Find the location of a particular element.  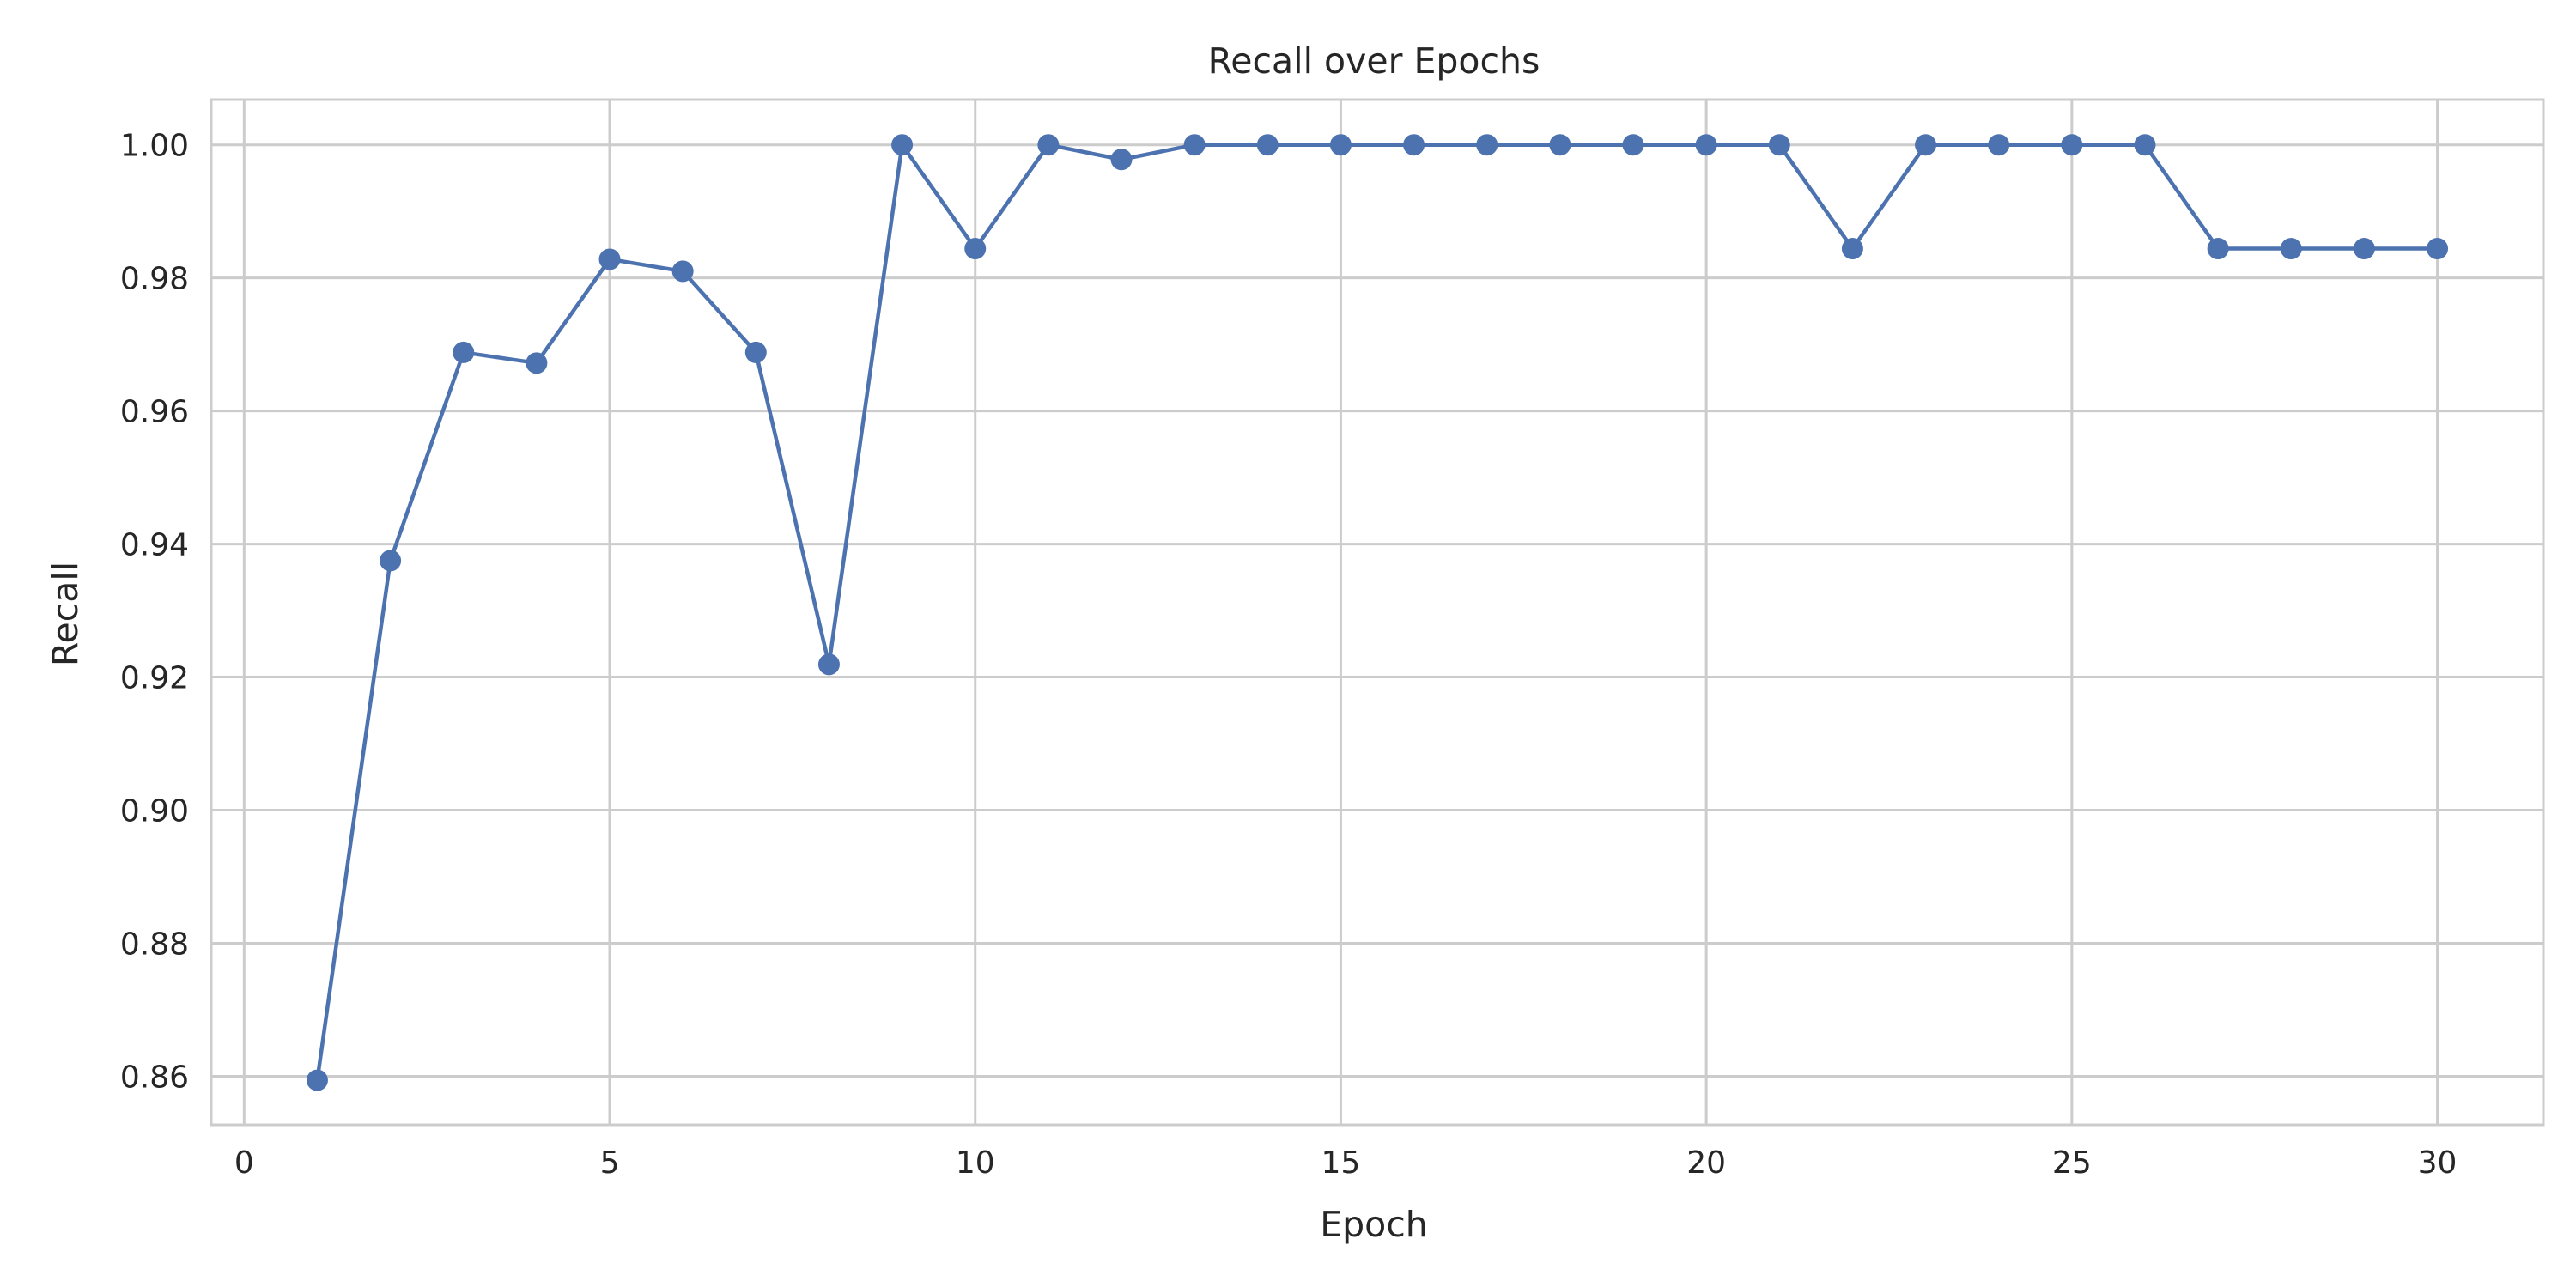

y-tick-label: 0.90 is located at coordinates (154, 812).